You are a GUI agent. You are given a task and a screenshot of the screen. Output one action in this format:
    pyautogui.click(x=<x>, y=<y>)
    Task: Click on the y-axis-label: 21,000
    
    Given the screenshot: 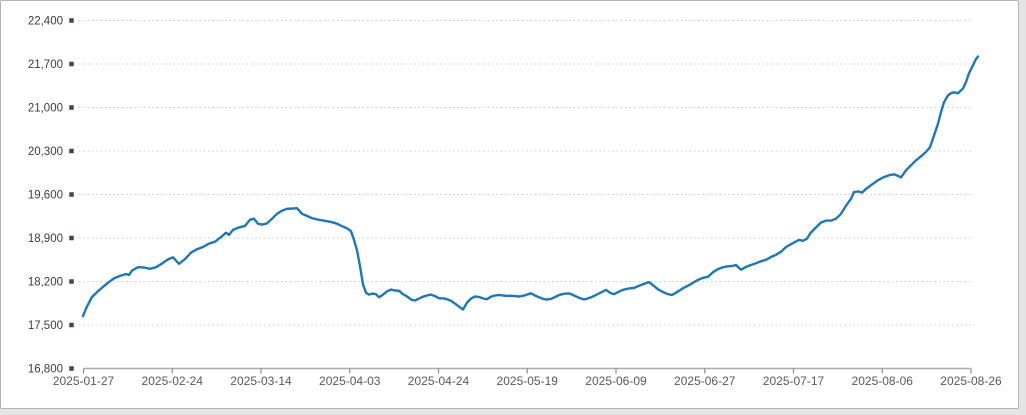 What is the action you would take?
    pyautogui.click(x=45, y=109)
    